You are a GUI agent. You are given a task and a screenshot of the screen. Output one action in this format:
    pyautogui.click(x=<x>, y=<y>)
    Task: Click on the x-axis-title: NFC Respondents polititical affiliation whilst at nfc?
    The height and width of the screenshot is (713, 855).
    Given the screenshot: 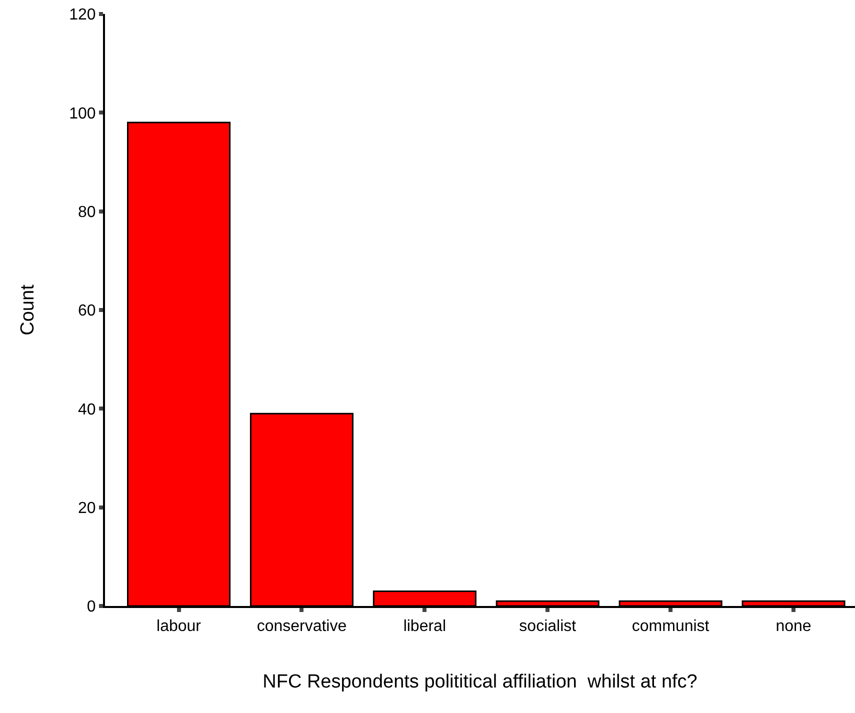 What is the action you would take?
    pyautogui.click(x=480, y=682)
    